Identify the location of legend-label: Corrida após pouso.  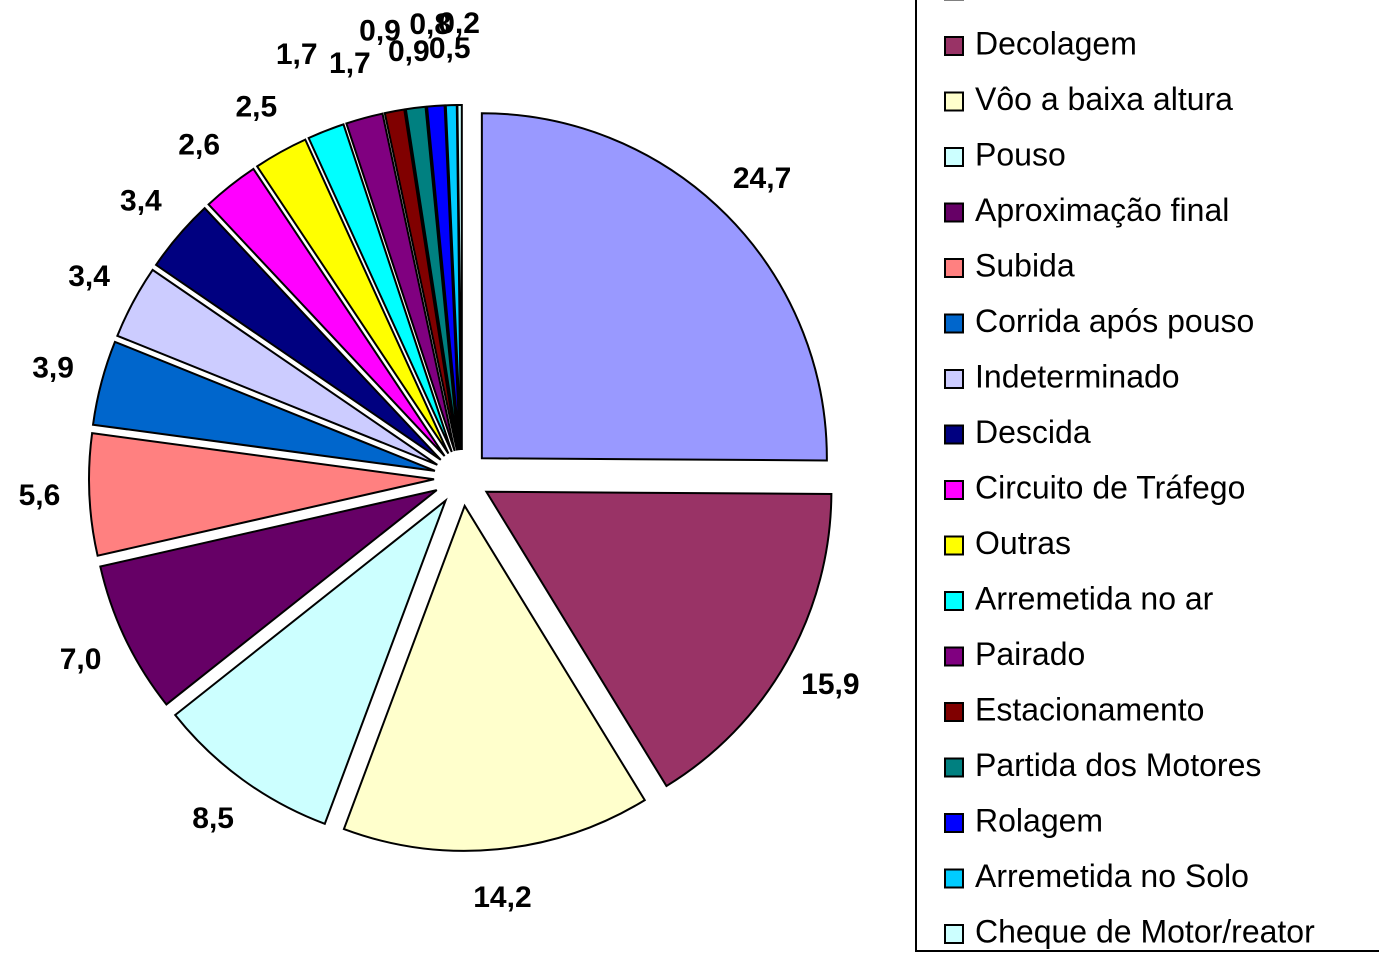
(1114, 321).